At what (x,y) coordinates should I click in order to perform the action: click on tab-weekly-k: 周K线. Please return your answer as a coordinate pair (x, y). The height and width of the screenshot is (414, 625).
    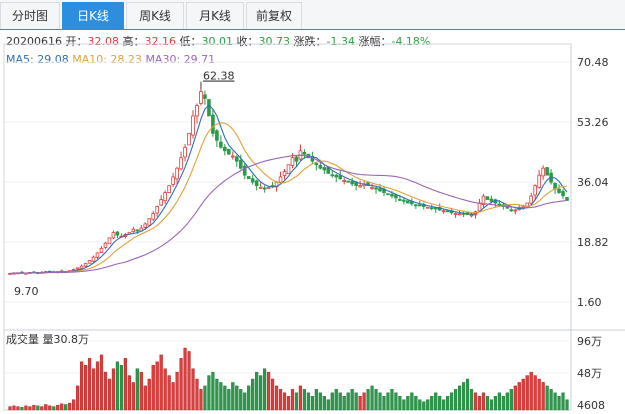
    Looking at the image, I should click on (155, 15).